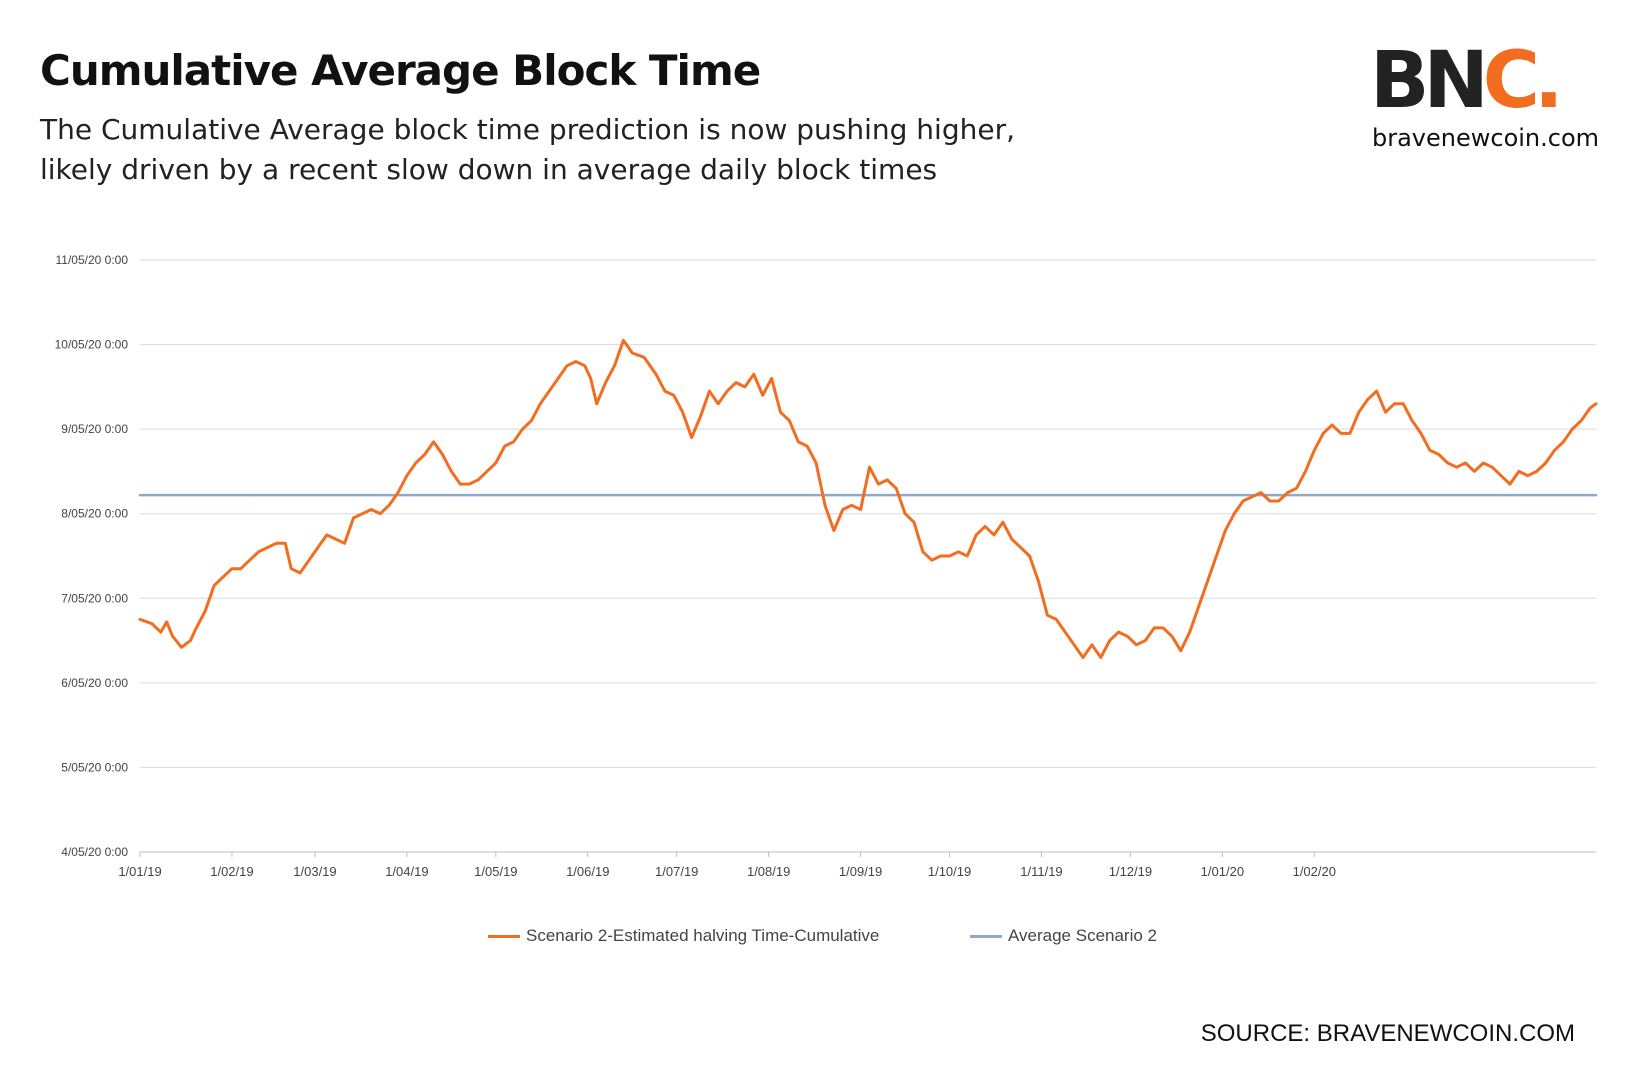 This screenshot has width=1630, height=1082. What do you see at coordinates (1429, 81) in the screenshot?
I see `logo-letters-main: BN` at bounding box center [1429, 81].